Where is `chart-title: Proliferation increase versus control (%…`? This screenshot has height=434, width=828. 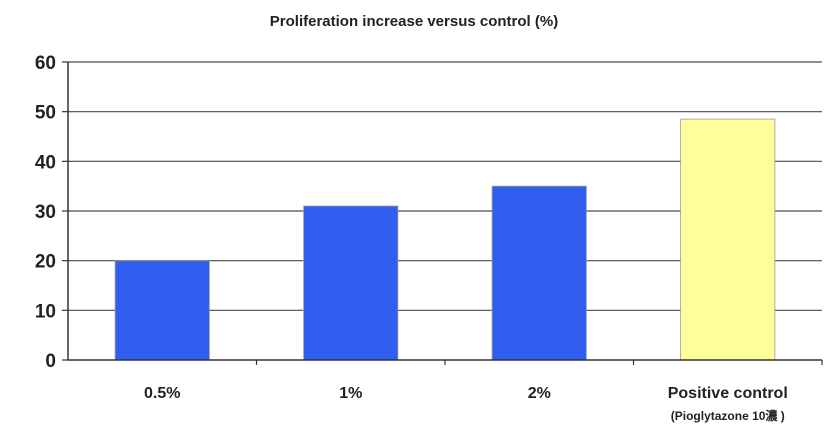 chart-title: Proliferation increase versus control (%… is located at coordinates (414, 21).